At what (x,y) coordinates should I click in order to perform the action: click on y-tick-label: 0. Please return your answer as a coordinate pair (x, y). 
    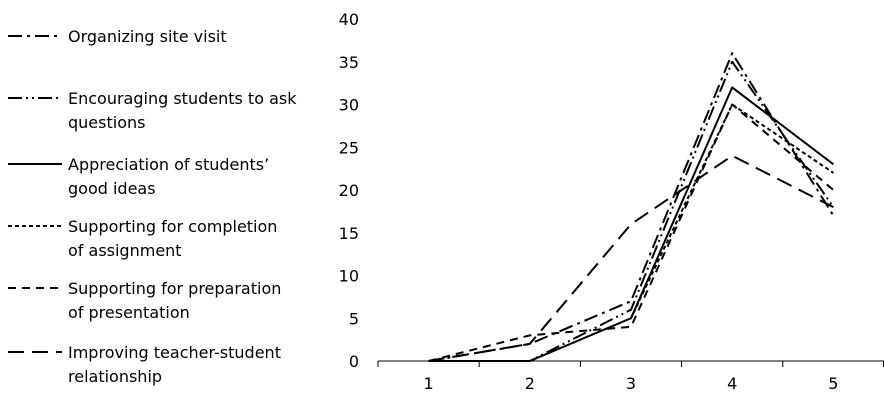
    Looking at the image, I should click on (354, 361).